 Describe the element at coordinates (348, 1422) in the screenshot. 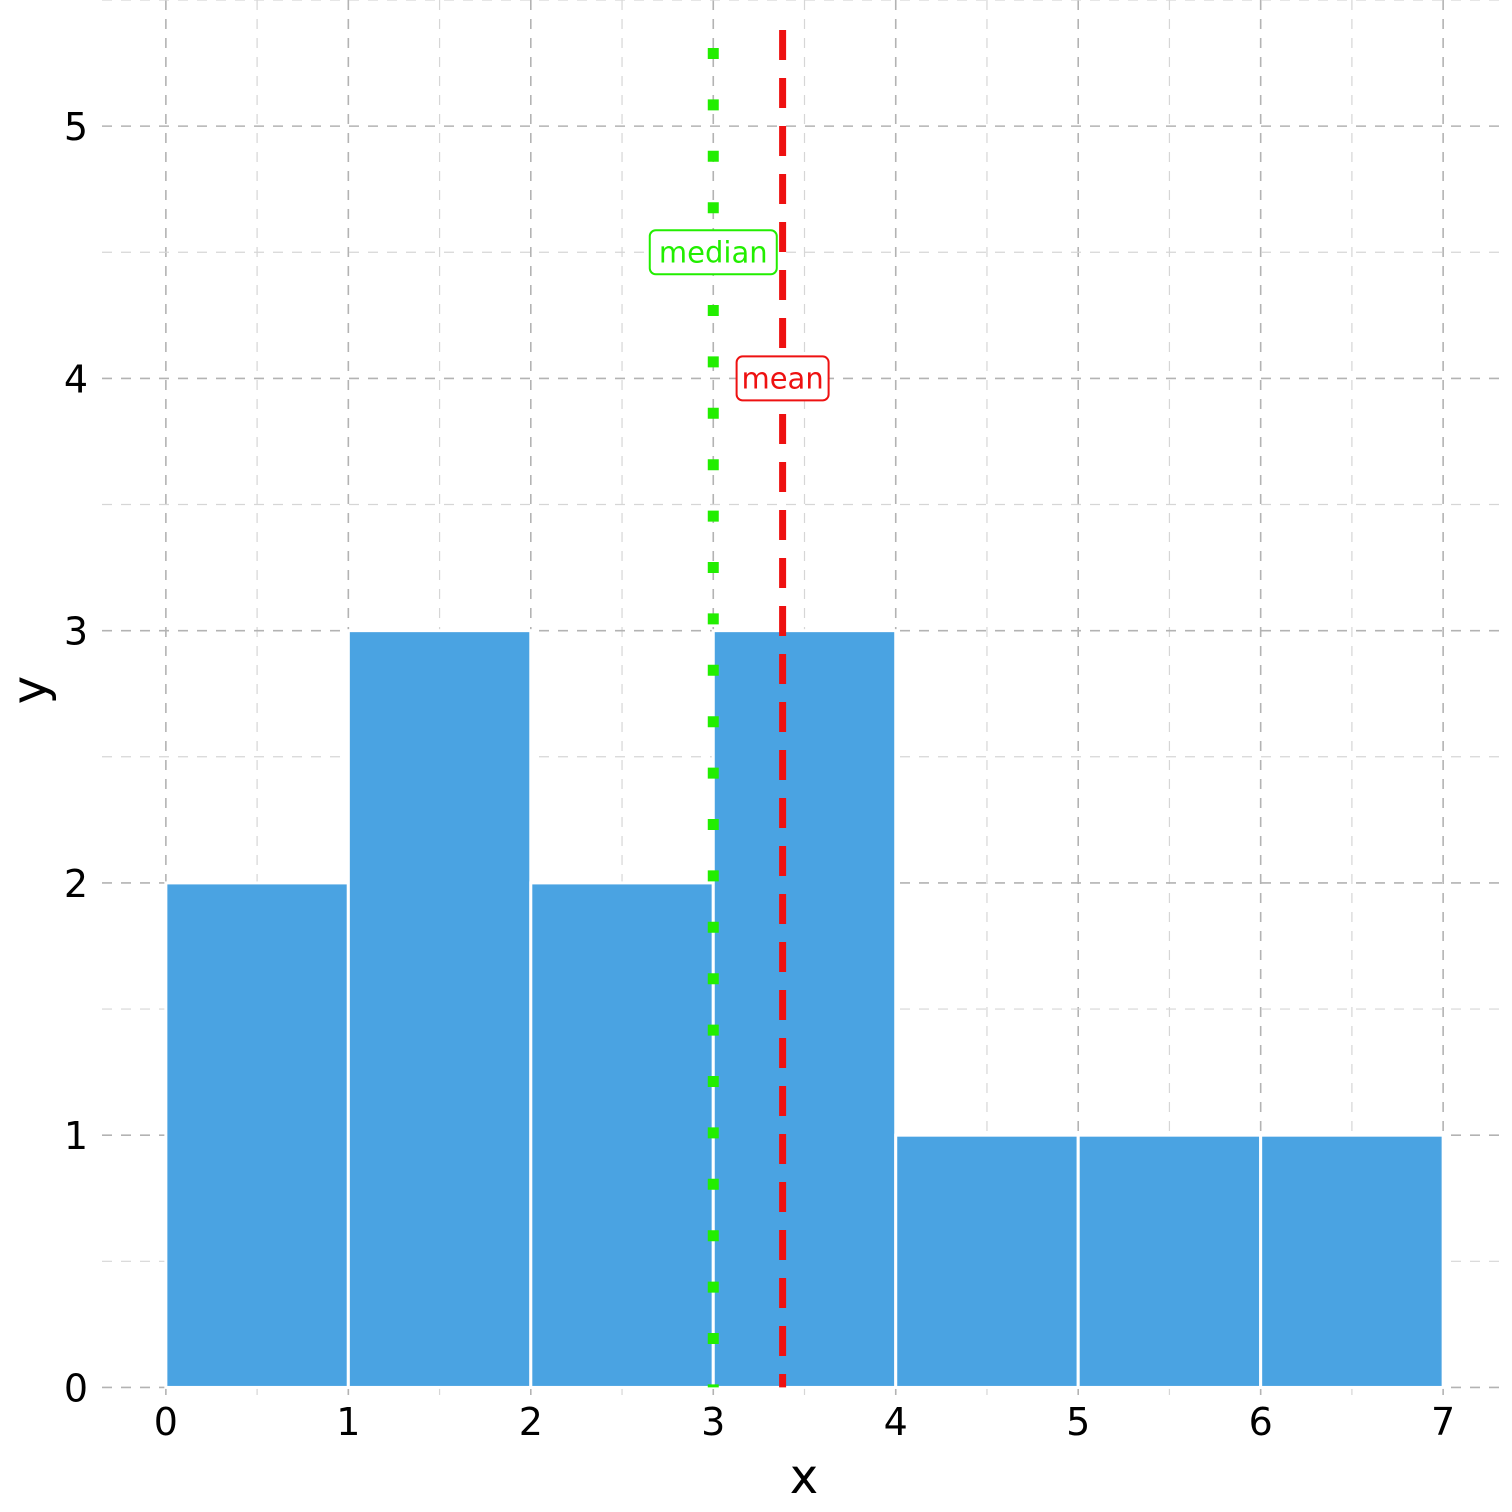

I see `x-tick-label: 1` at that location.